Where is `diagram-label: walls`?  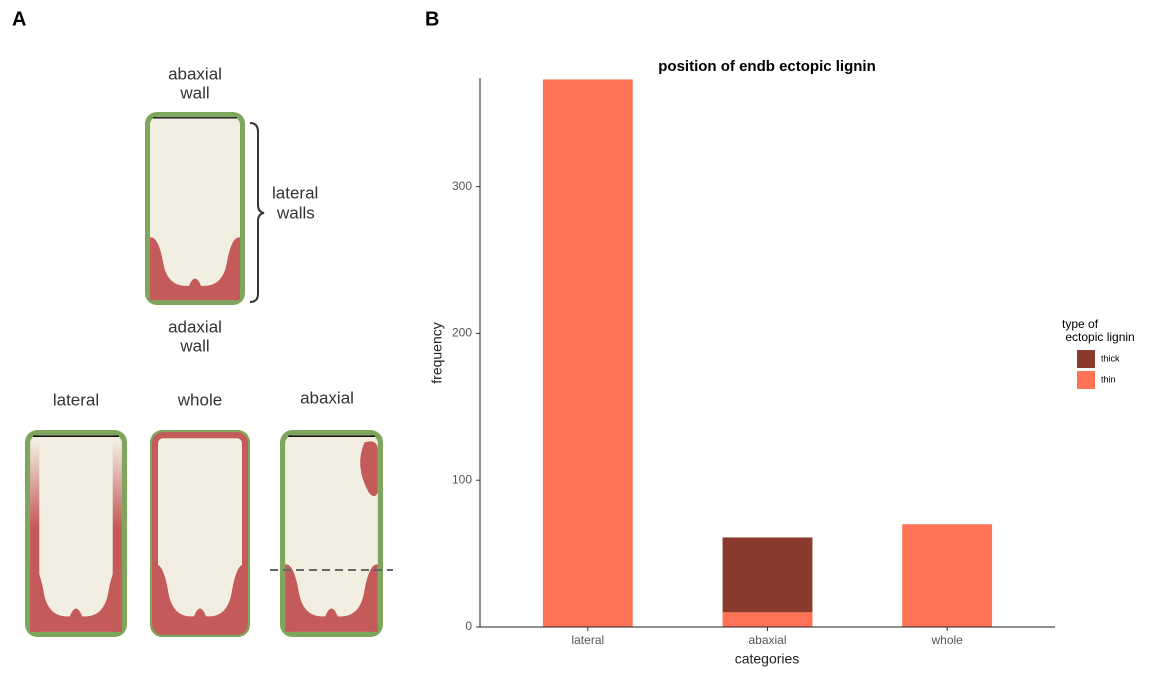 diagram-label: walls is located at coordinates (295, 212).